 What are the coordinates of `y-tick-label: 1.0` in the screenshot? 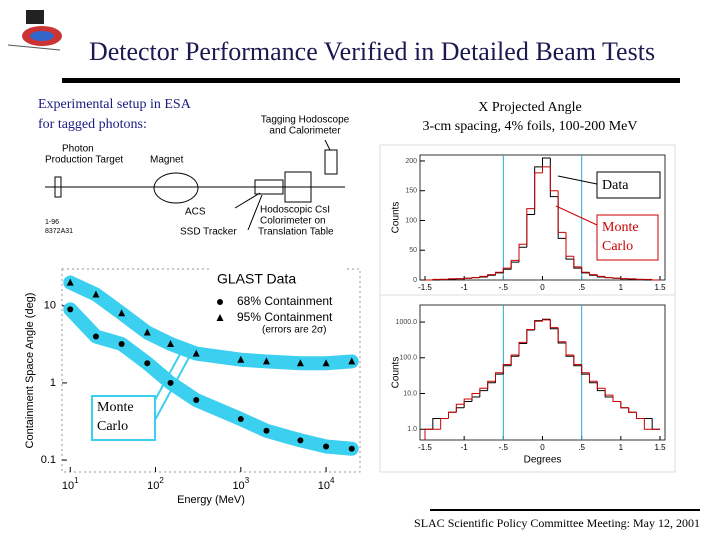 It's located at (412, 429).